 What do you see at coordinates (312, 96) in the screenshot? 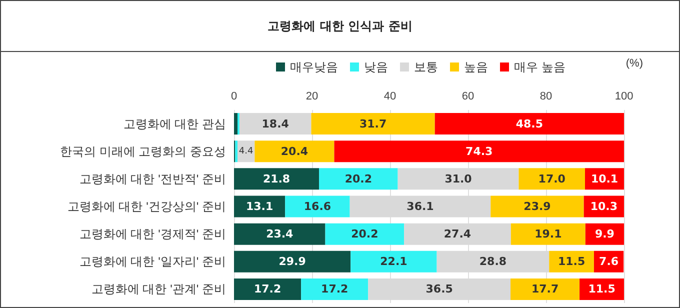
I see `x-tick-label: 20` at bounding box center [312, 96].